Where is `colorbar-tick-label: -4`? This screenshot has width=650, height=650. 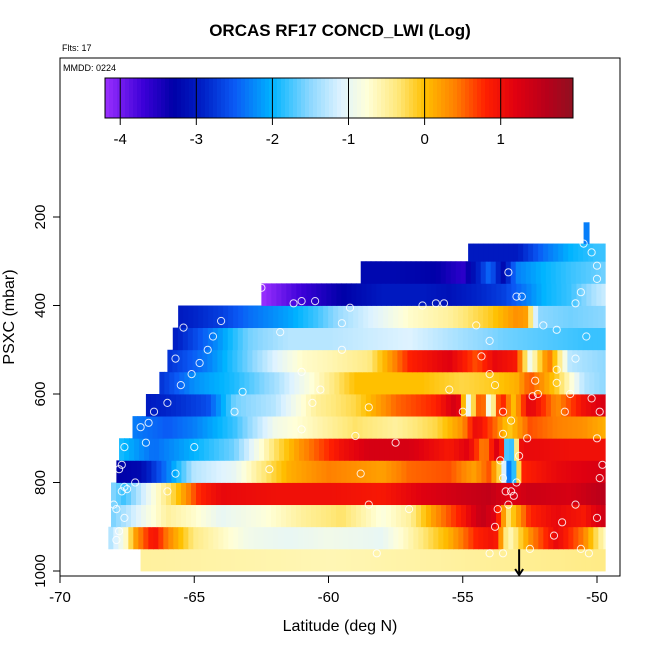 colorbar-tick-label: -4 is located at coordinates (120, 139).